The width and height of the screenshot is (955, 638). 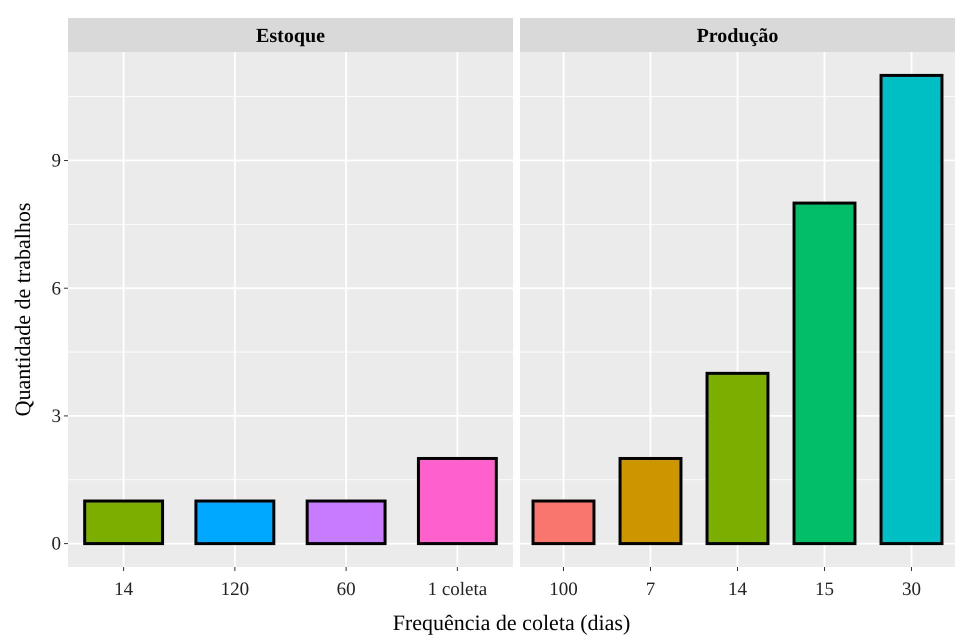 I want to click on y-axis-title: Quantidade de trabalhos, so click(x=22, y=309).